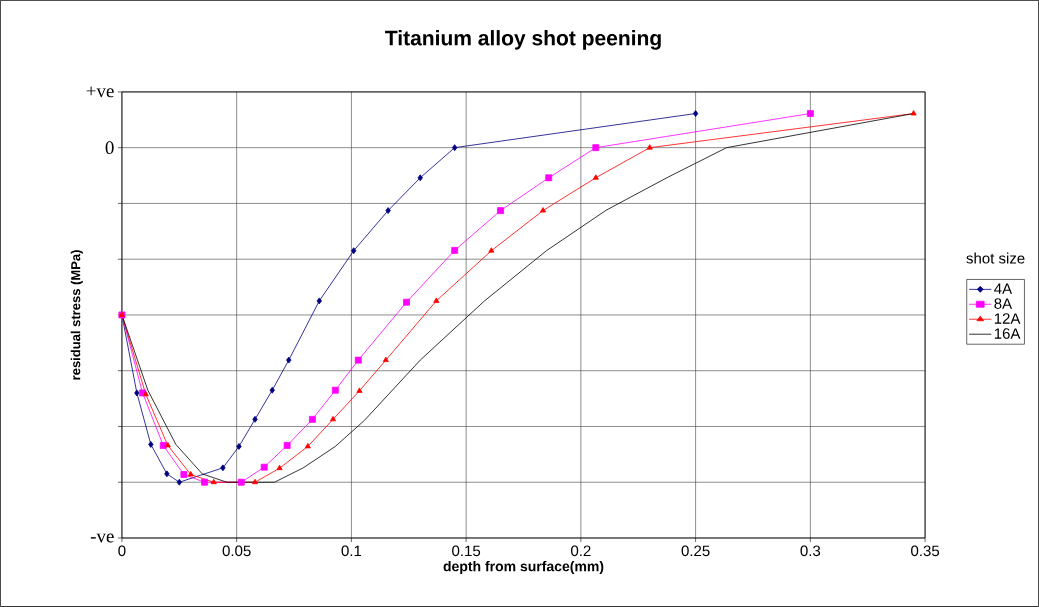 Image resolution: width=1039 pixels, height=607 pixels. I want to click on chart-title: Titanium alloy shot peening, so click(523, 40).